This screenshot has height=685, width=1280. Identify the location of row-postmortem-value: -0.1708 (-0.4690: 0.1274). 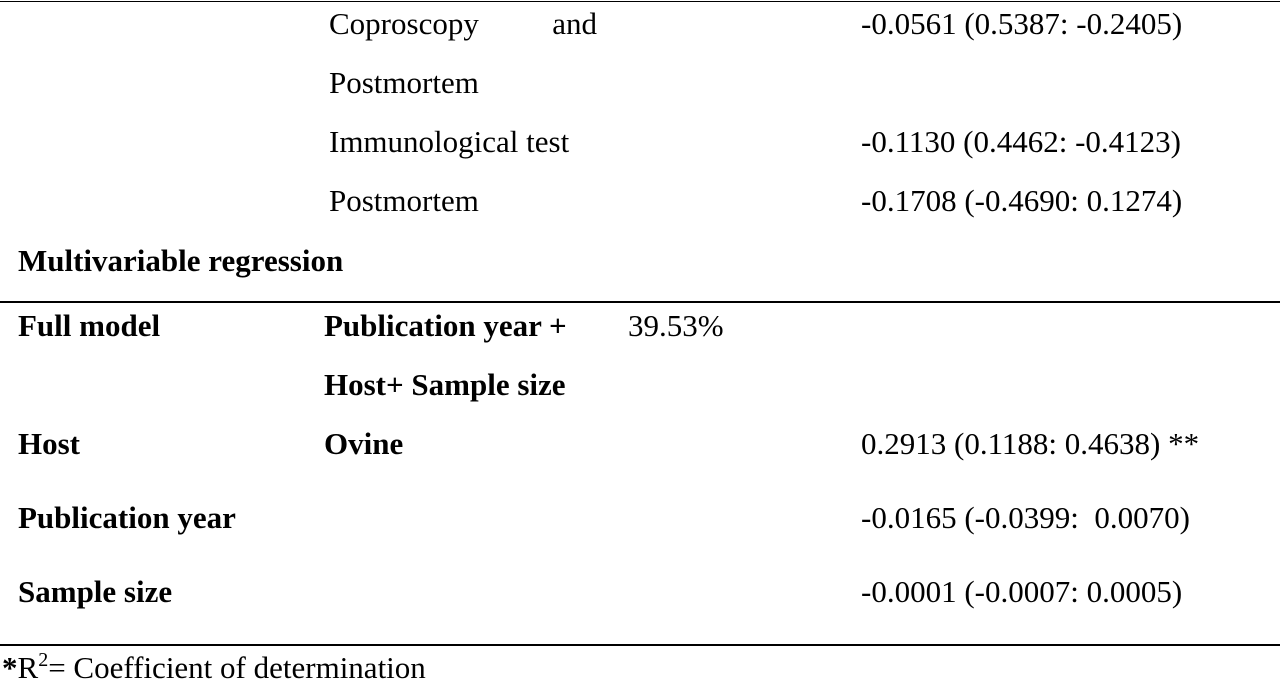
(1022, 200).